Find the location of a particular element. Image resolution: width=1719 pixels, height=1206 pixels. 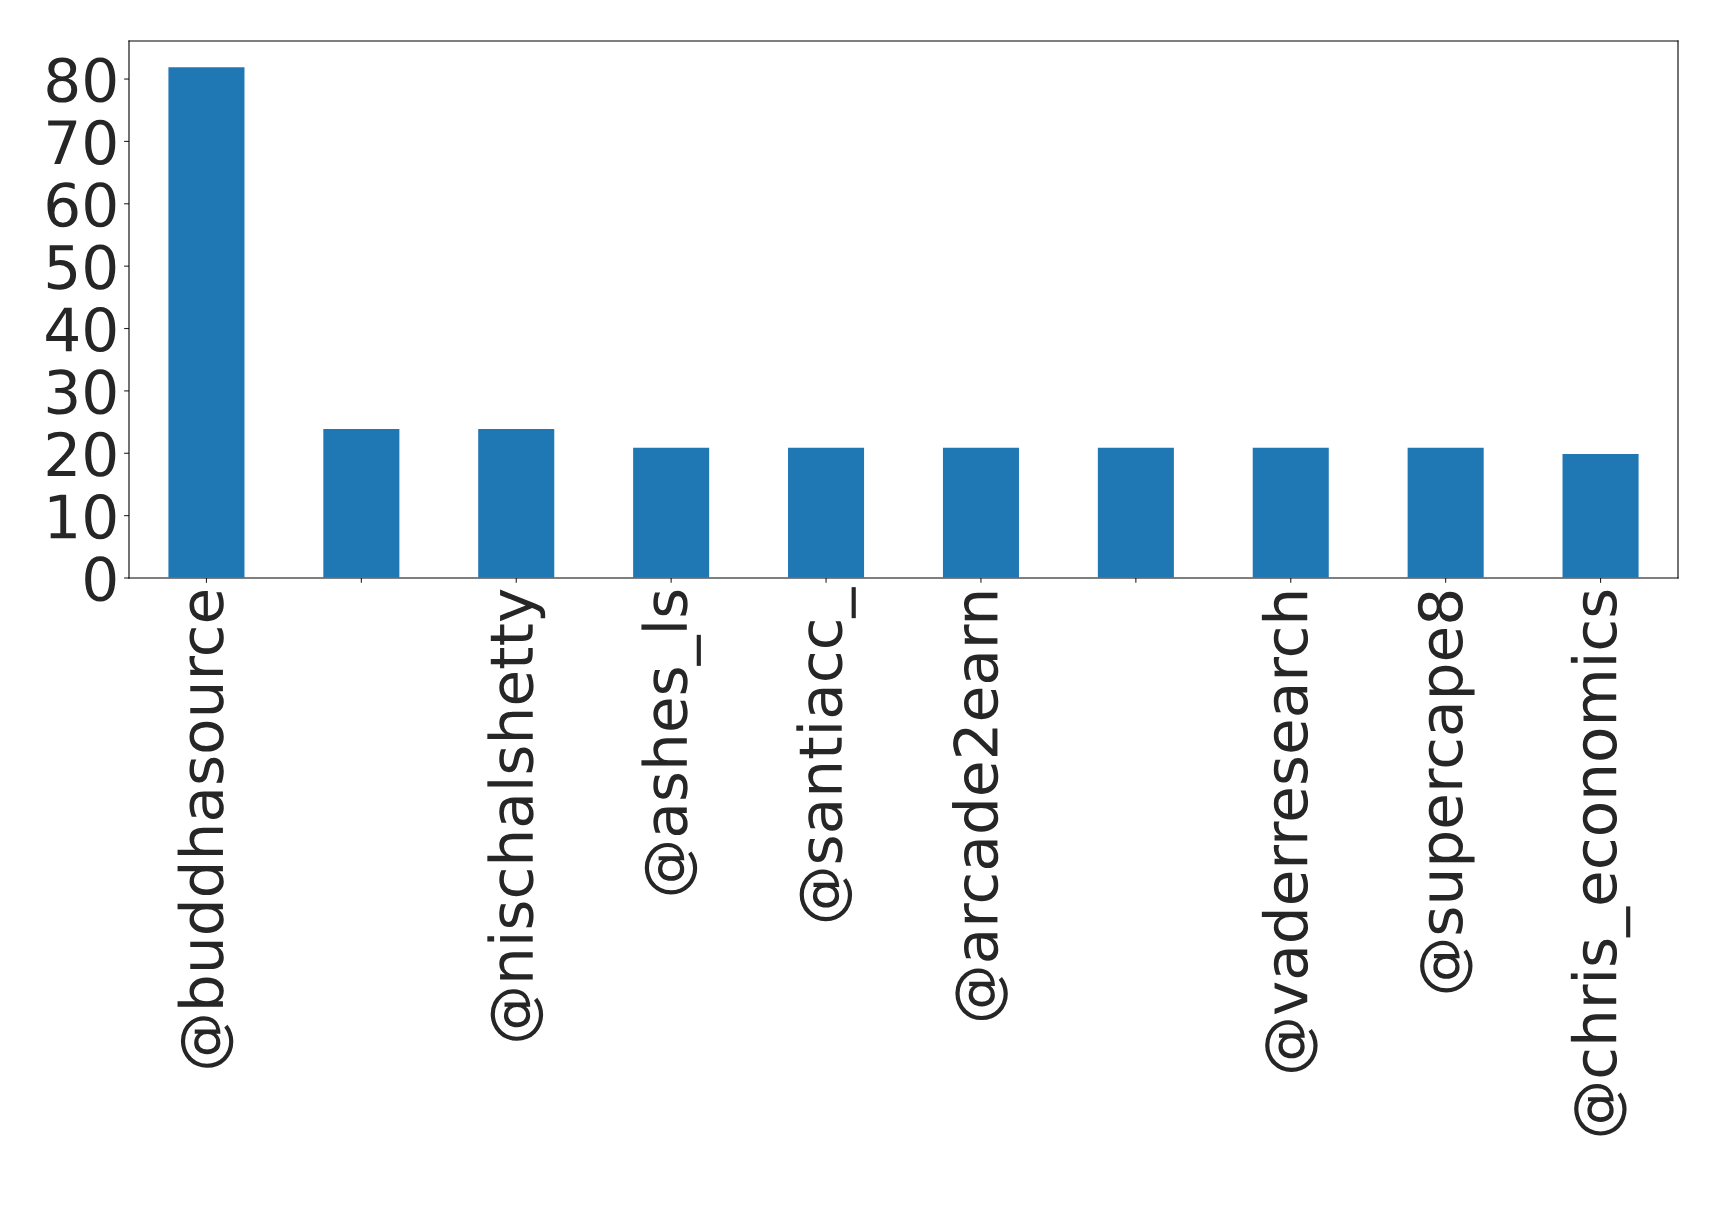

y-tick-label: 0 is located at coordinates (100, 579).